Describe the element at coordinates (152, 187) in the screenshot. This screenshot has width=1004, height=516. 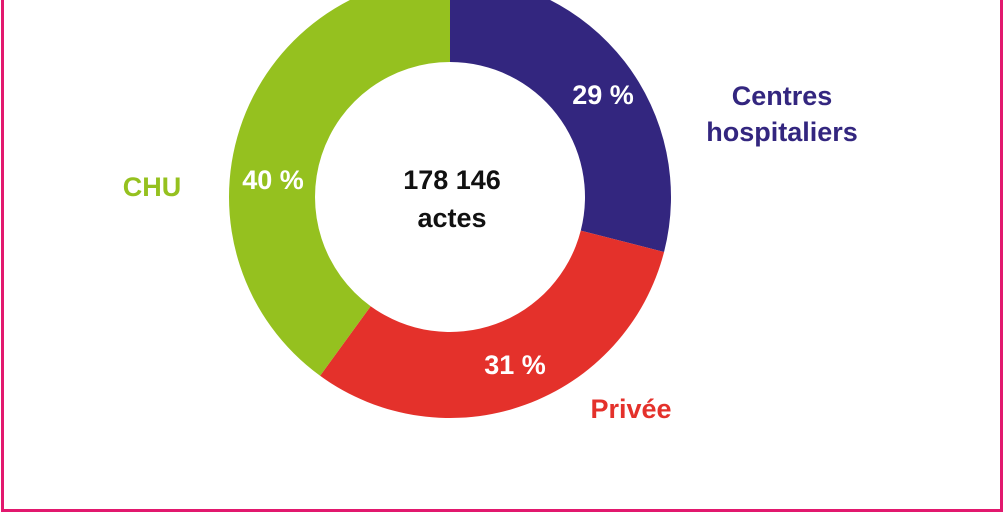
I see `category-label: CHU` at that location.